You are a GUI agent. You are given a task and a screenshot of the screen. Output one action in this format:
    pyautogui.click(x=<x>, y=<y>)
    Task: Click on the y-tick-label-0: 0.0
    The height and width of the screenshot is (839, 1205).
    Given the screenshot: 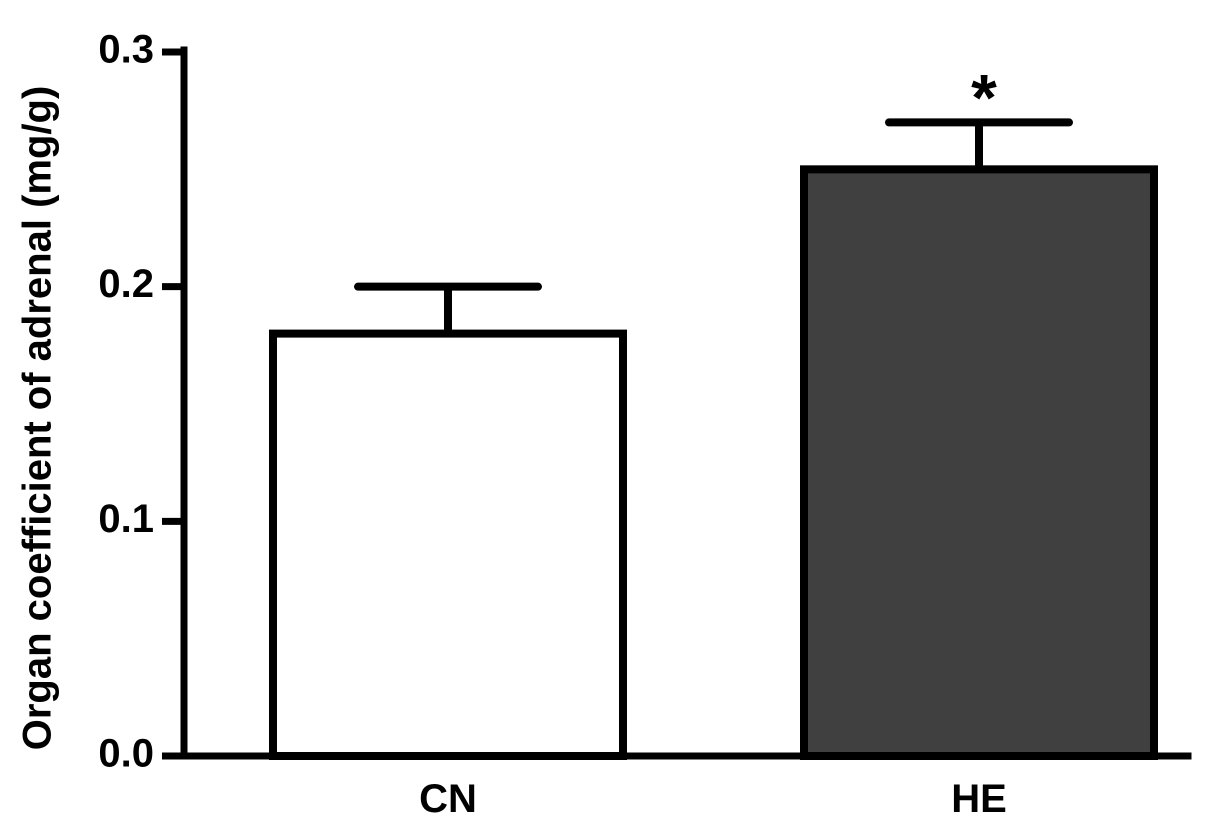 What is the action you would take?
    pyautogui.click(x=126, y=754)
    